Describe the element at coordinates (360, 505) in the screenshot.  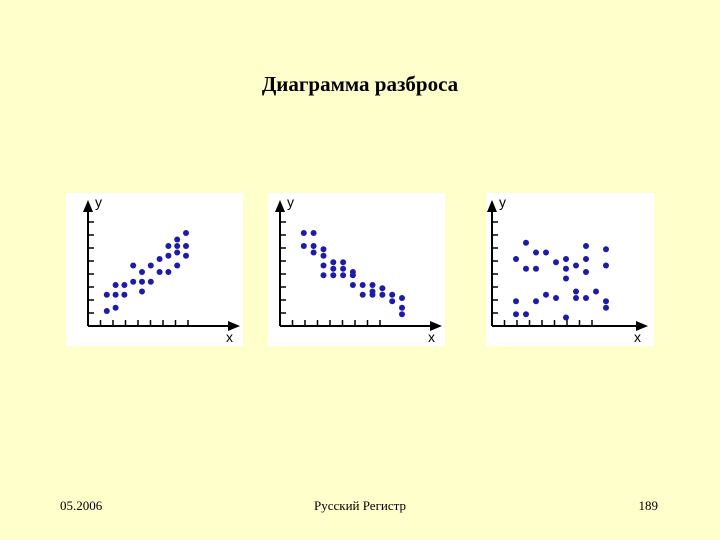
I see `footer-organization: Русский Регистр` at that location.